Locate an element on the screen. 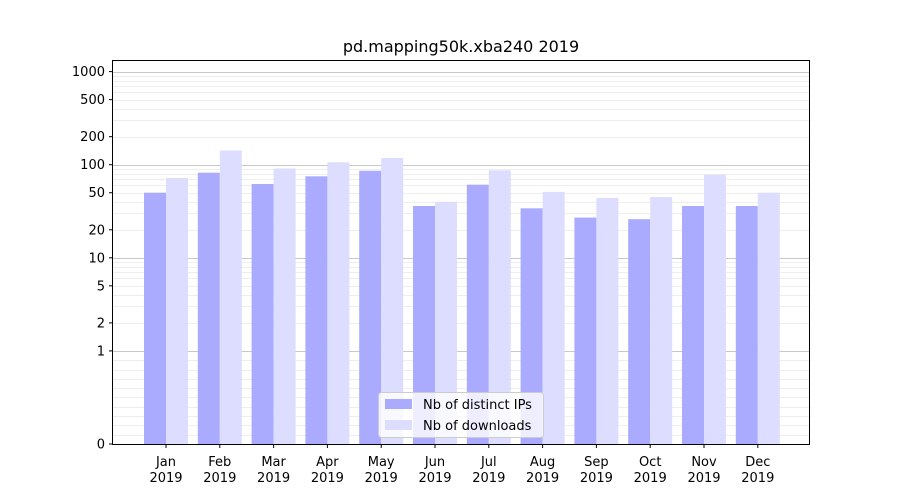  x-tick-label: May 2019 is located at coordinates (381, 470).